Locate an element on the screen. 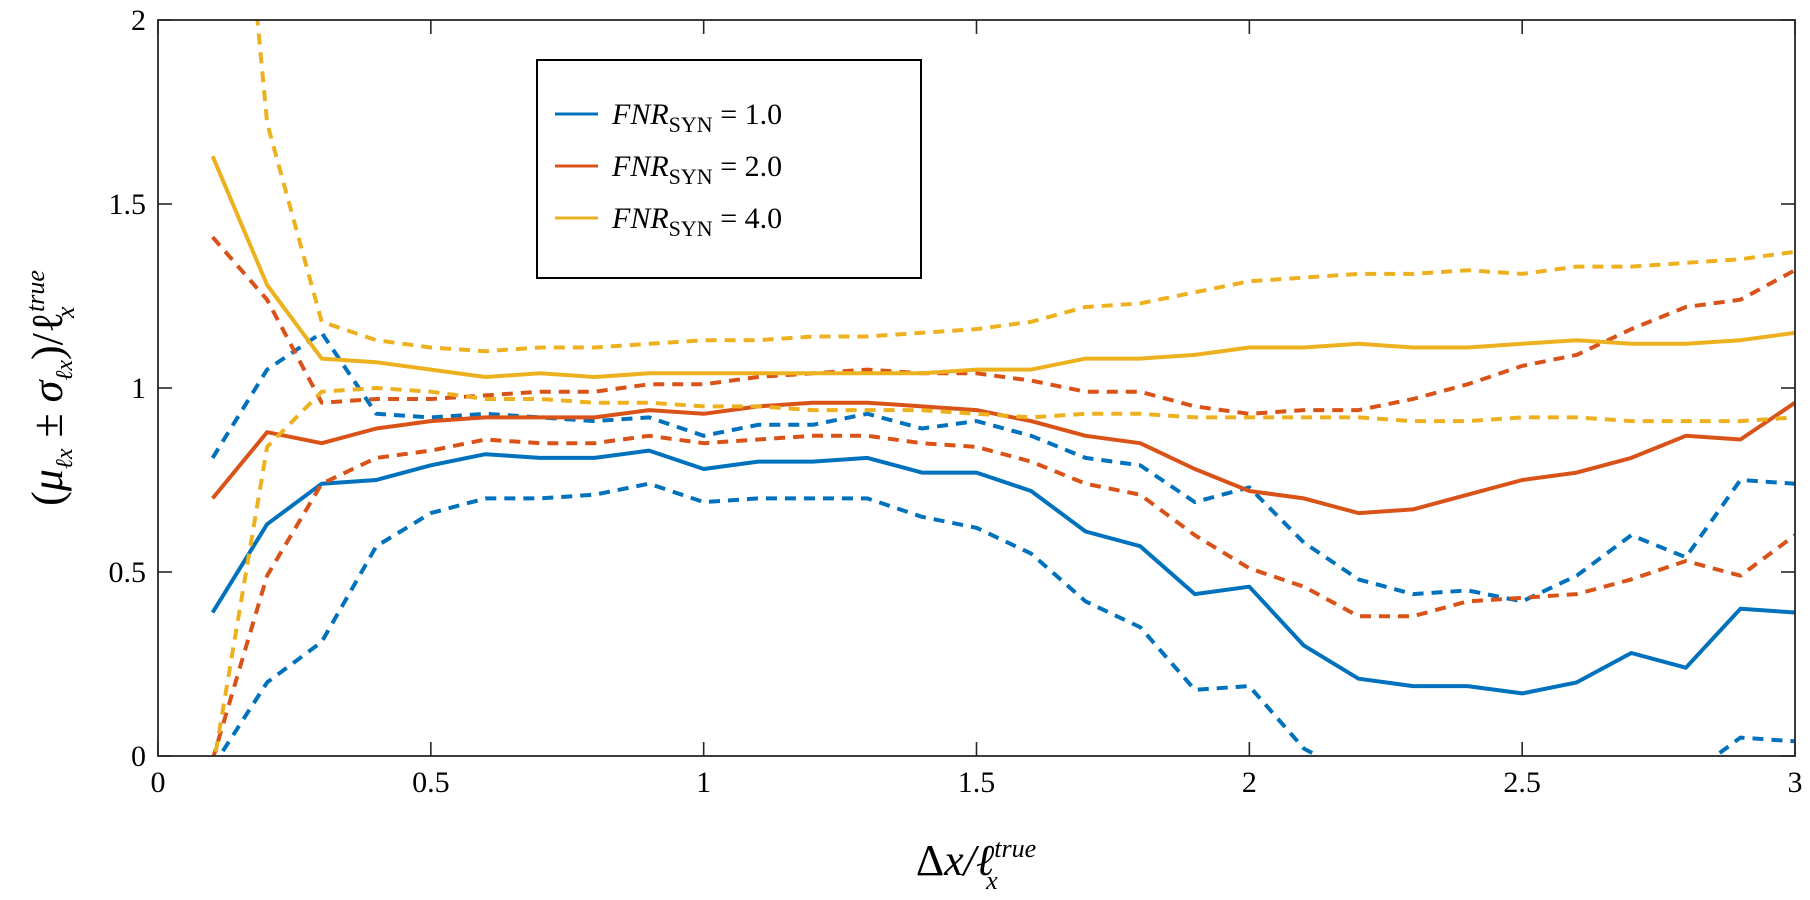 This screenshot has height=900, width=1810. legend-entry-label: FNRSYN = 1.0 is located at coordinates (696, 117).